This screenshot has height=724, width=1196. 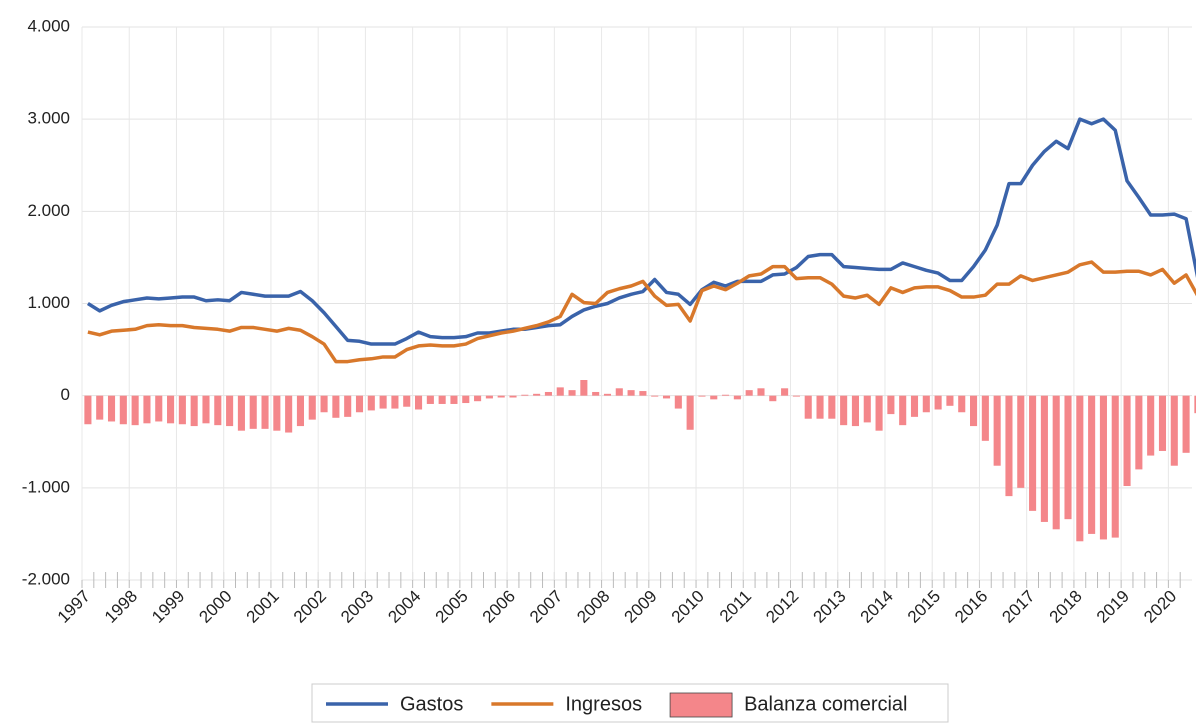 I want to click on x-tick-label: 2003, so click(x=357, y=607).